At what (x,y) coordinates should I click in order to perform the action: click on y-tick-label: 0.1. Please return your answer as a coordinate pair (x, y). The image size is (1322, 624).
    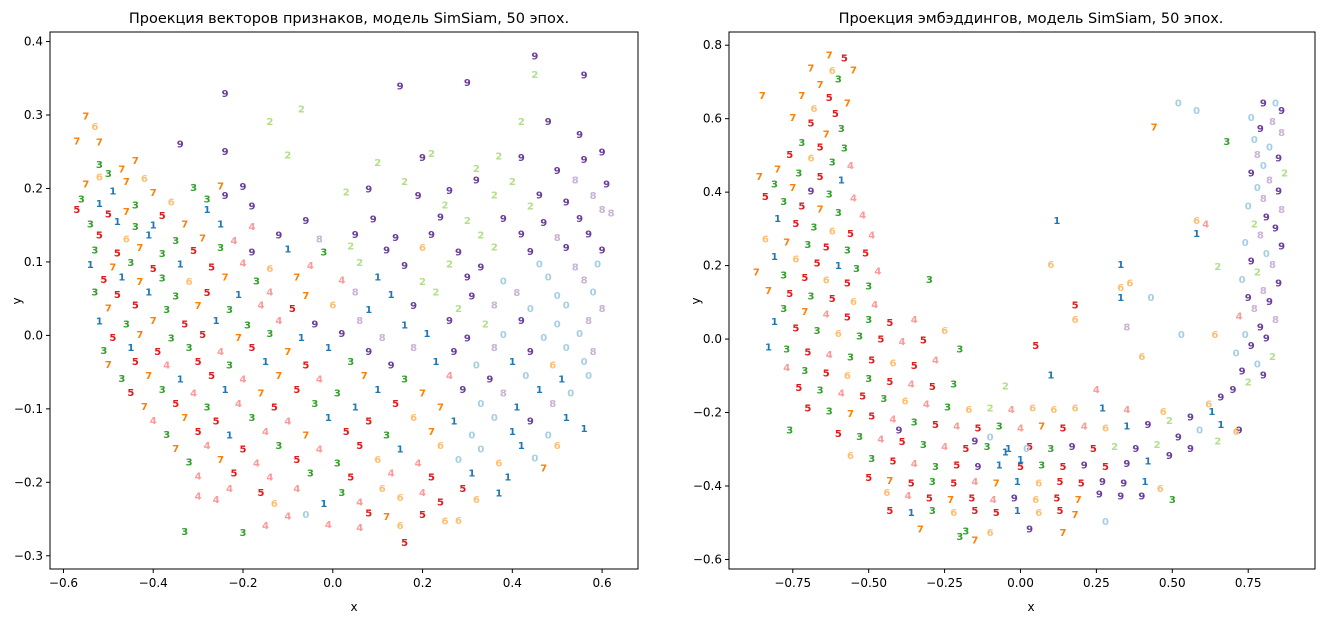
    Looking at the image, I should click on (33, 262).